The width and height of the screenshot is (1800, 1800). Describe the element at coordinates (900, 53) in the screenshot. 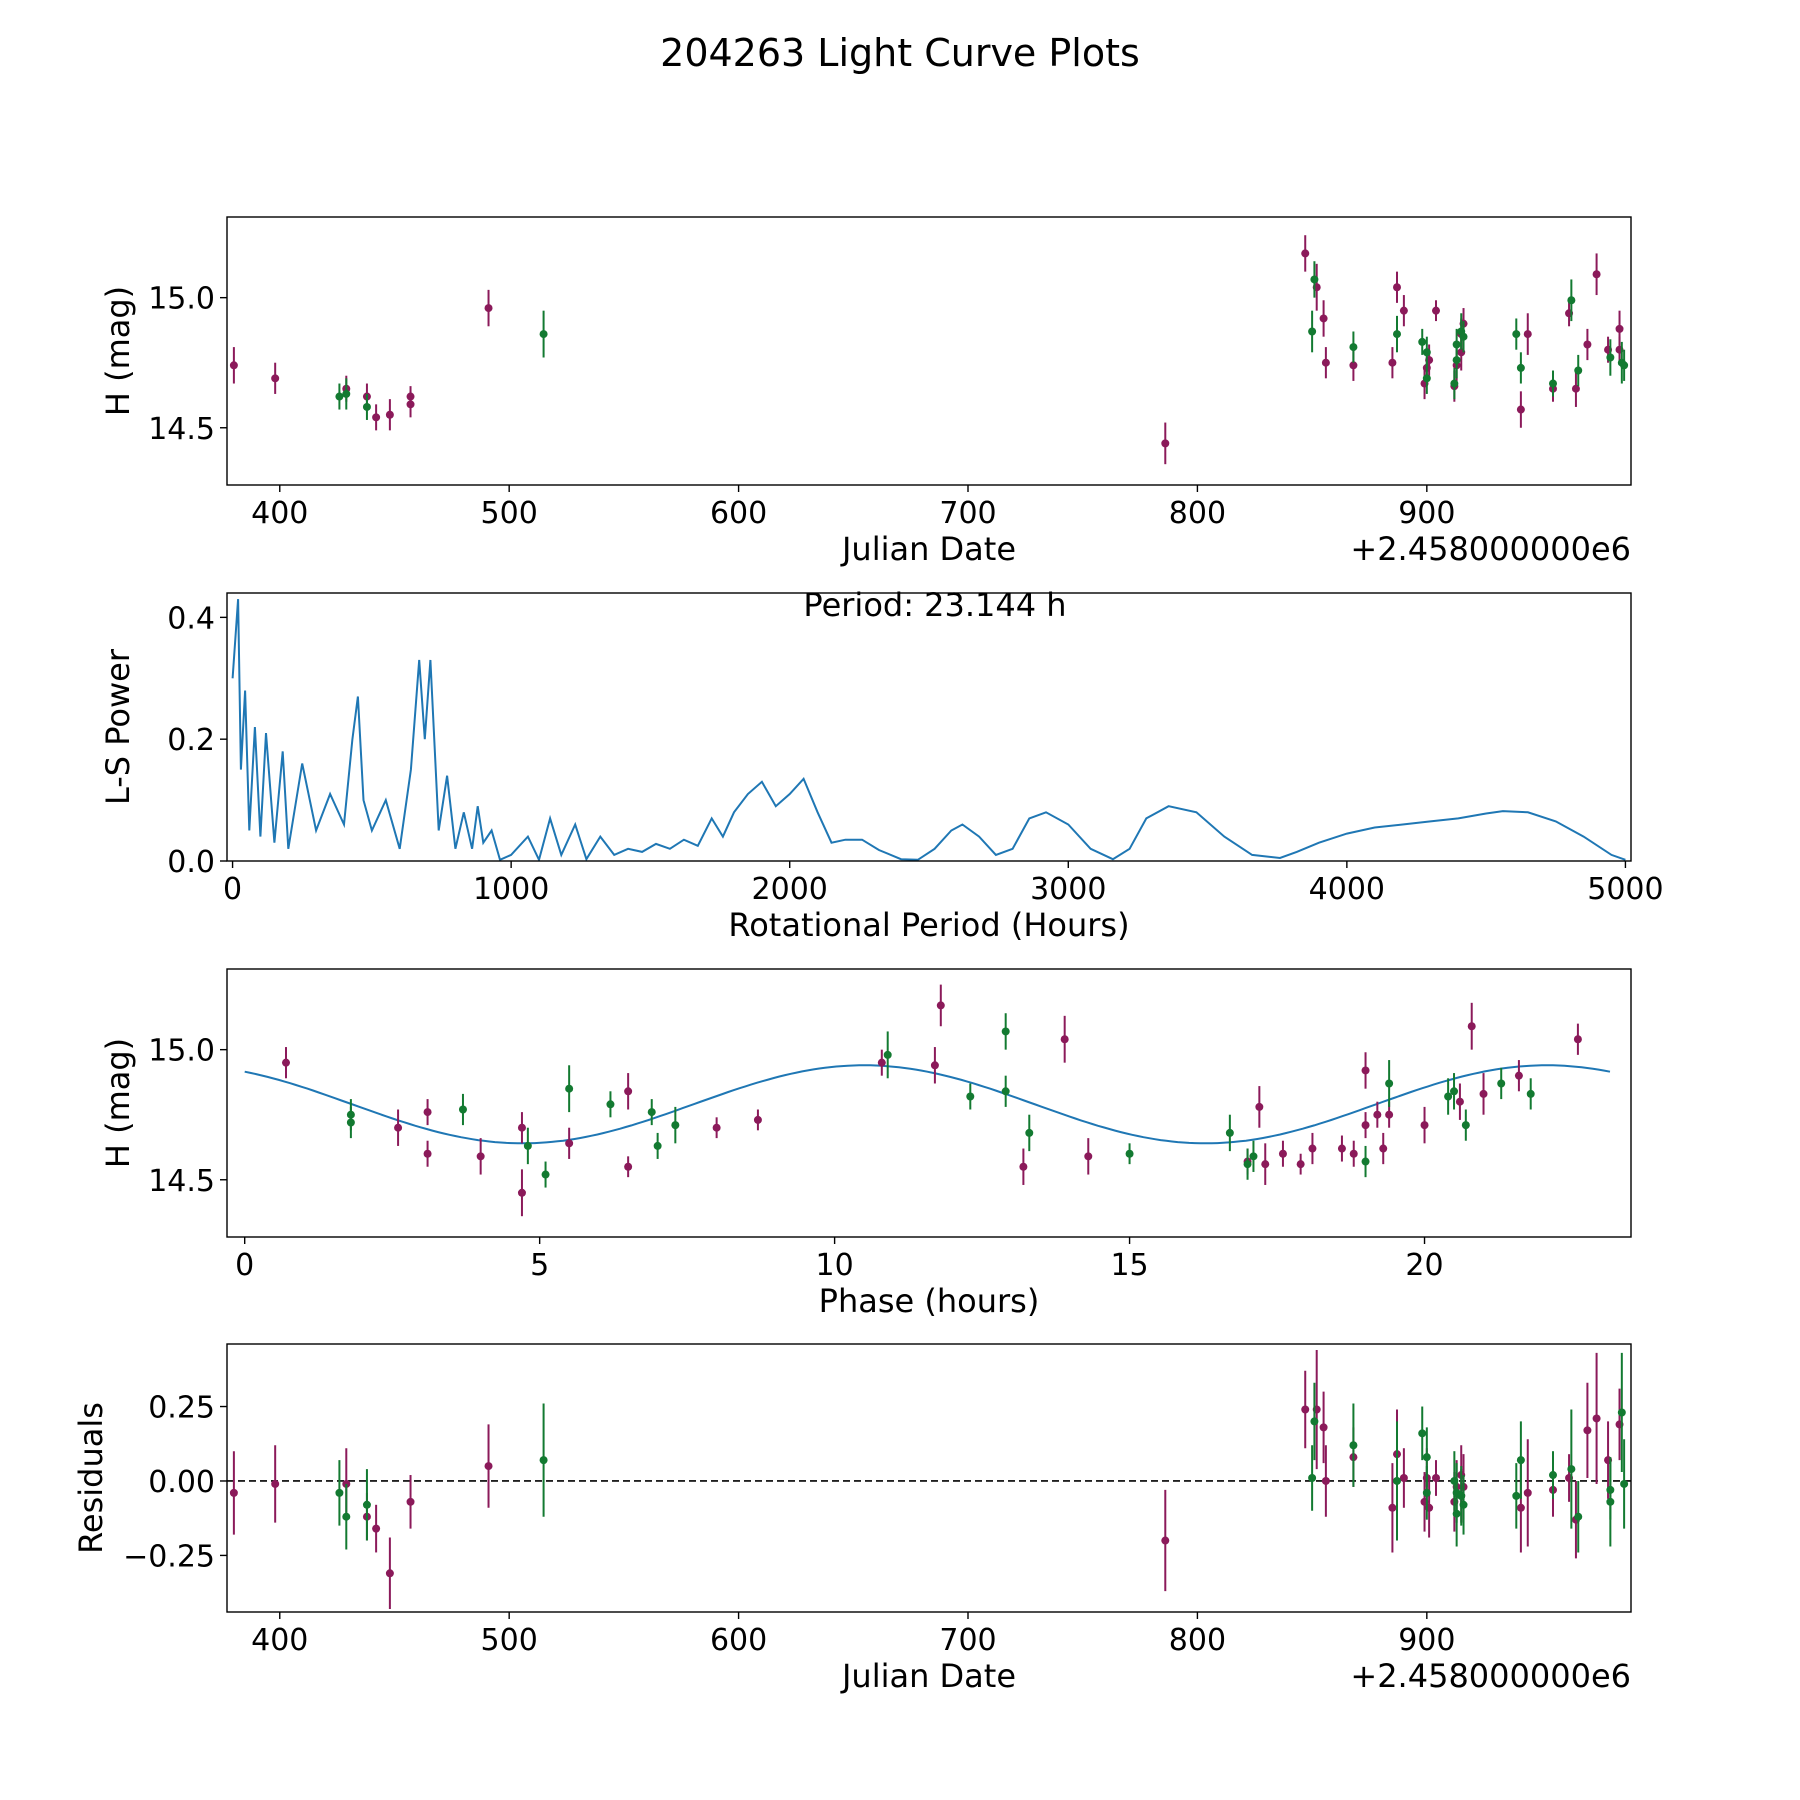

I see `figure-title: 204263 Light Curve Plots` at that location.